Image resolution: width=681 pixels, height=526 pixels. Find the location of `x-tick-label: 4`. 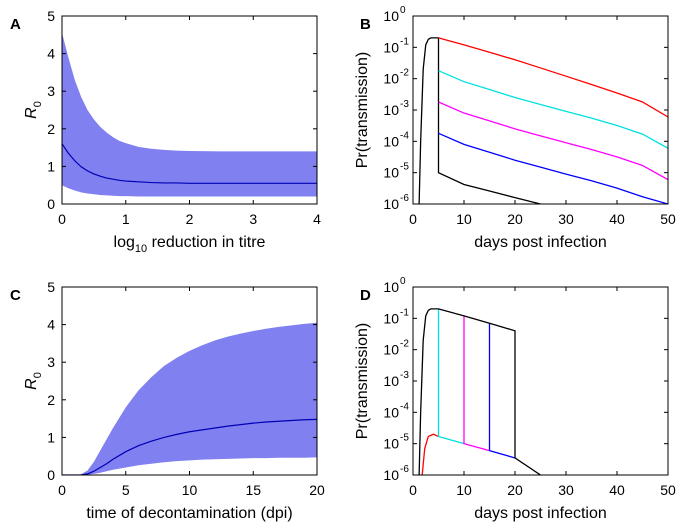

x-tick-label: 4 is located at coordinates (317, 219).